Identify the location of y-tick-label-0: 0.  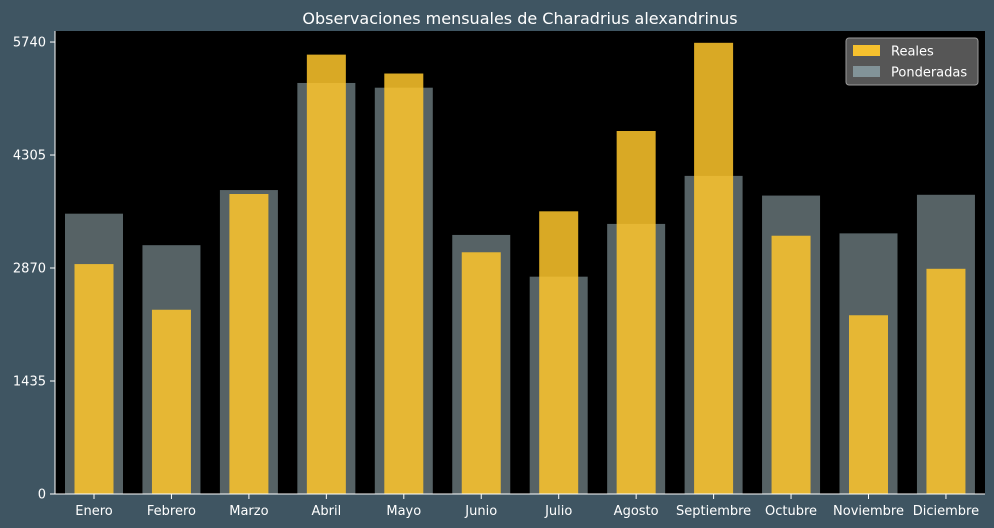
(42, 495).